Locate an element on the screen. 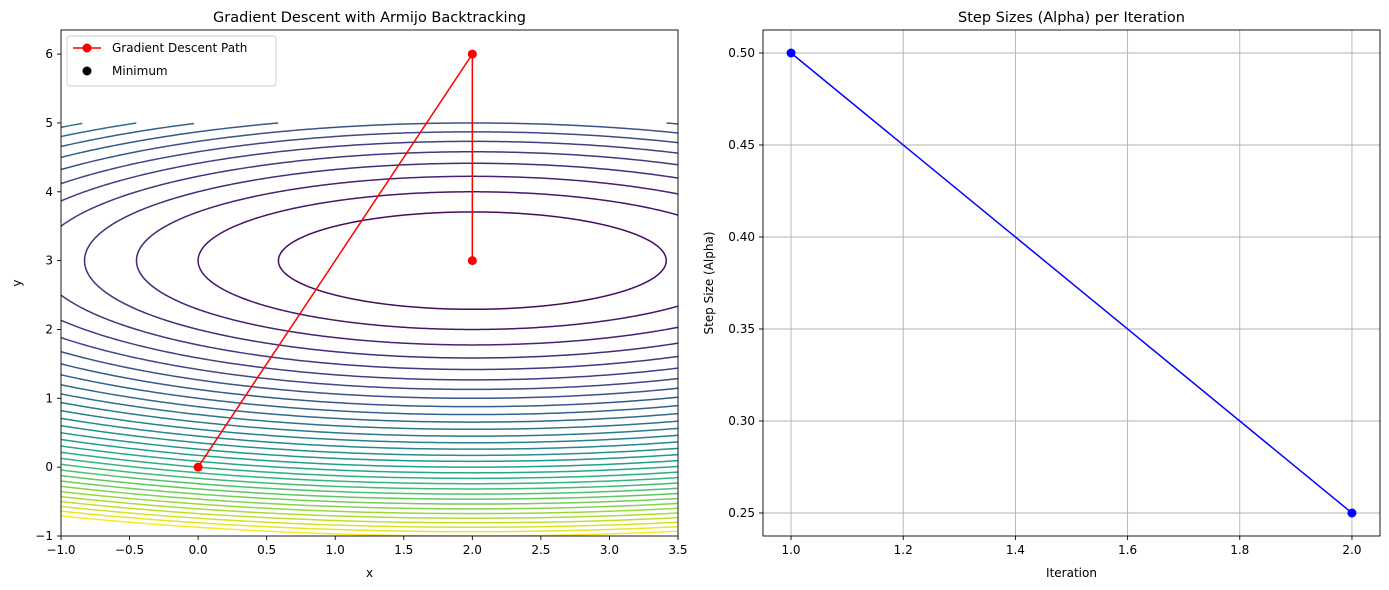 The width and height of the screenshot is (1389, 590). left-y-tick-label: 4 is located at coordinates (49, 192).